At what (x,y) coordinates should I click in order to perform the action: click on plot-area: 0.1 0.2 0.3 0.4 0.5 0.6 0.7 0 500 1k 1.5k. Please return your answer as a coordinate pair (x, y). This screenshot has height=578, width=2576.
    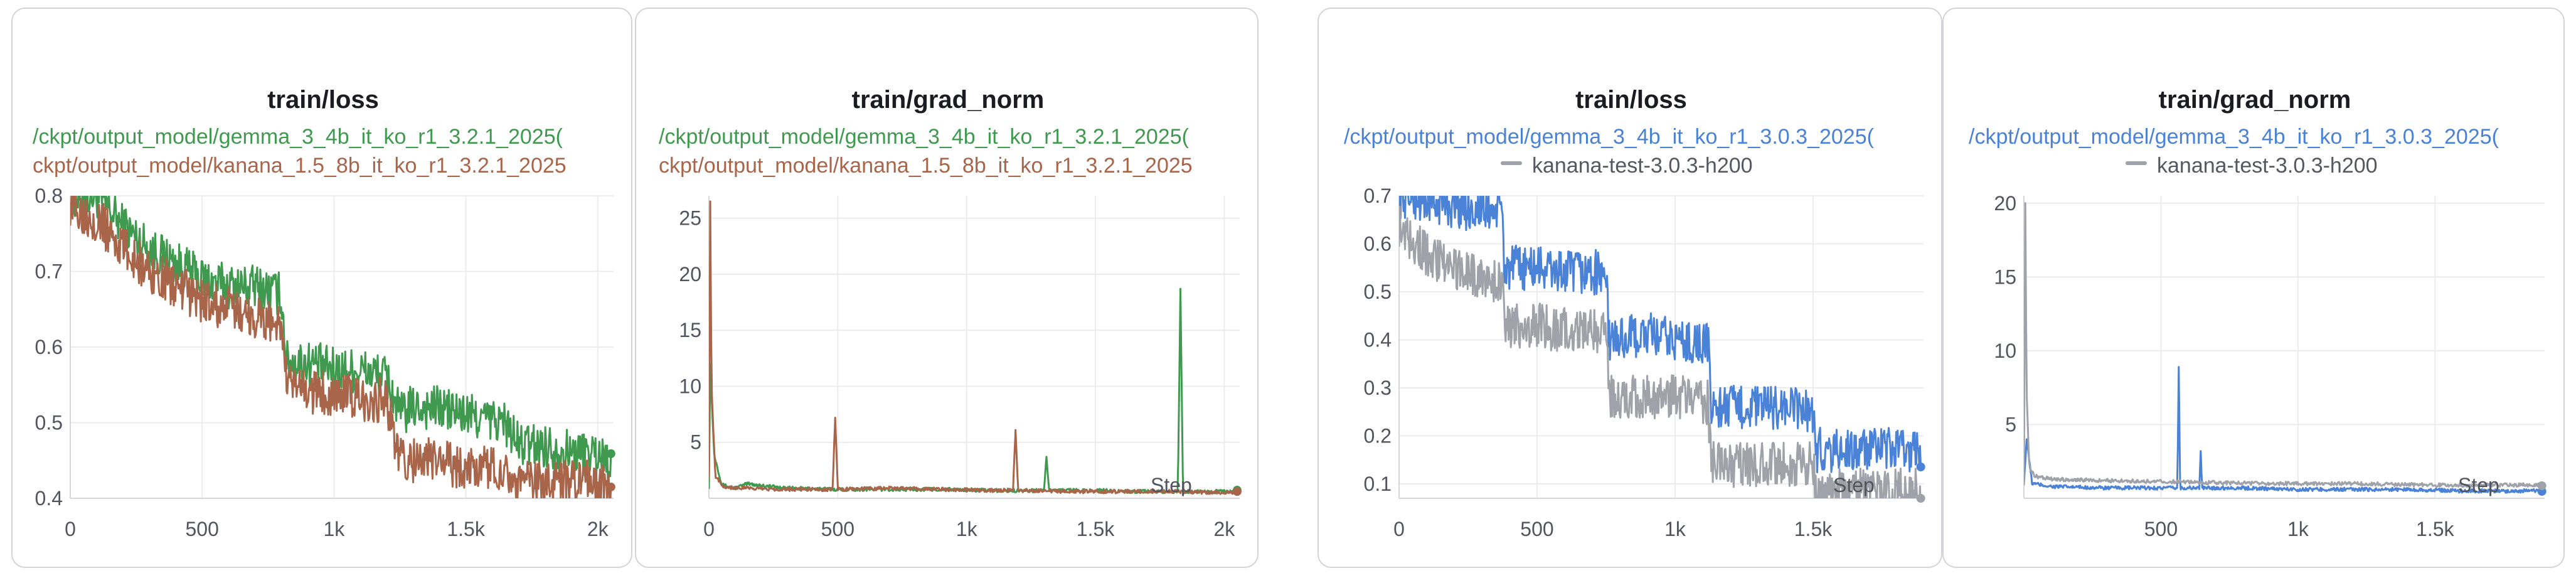
    Looking at the image, I should click on (1645, 358).